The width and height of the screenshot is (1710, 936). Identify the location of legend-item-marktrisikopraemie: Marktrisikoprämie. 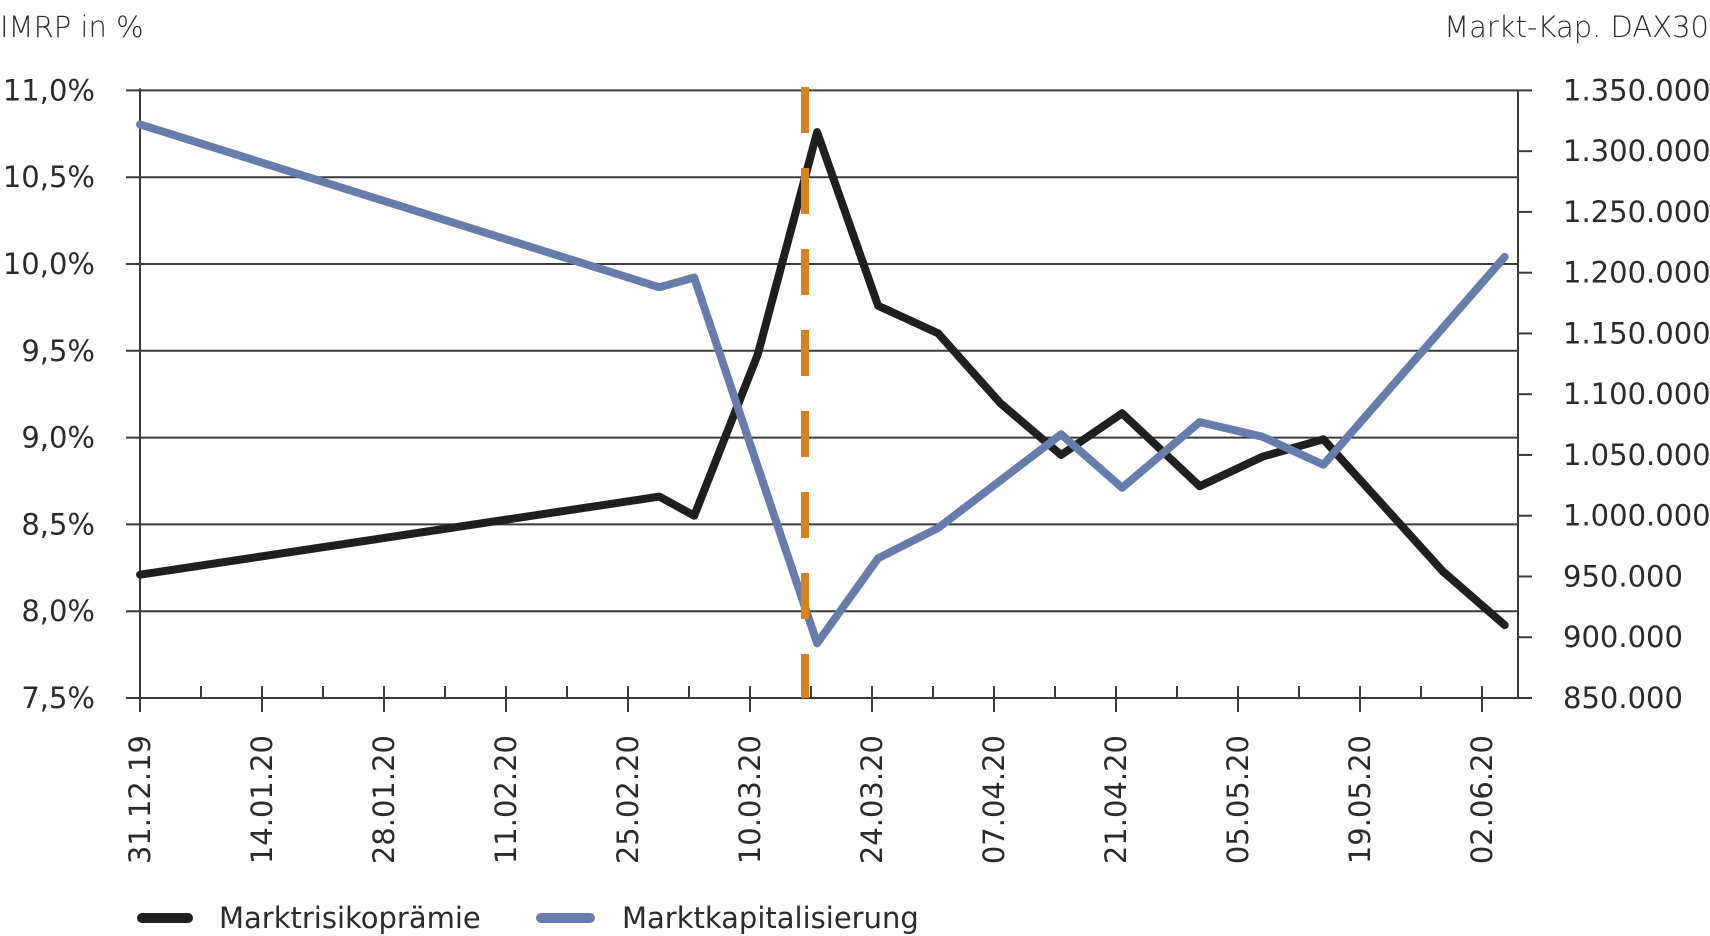
(309, 918).